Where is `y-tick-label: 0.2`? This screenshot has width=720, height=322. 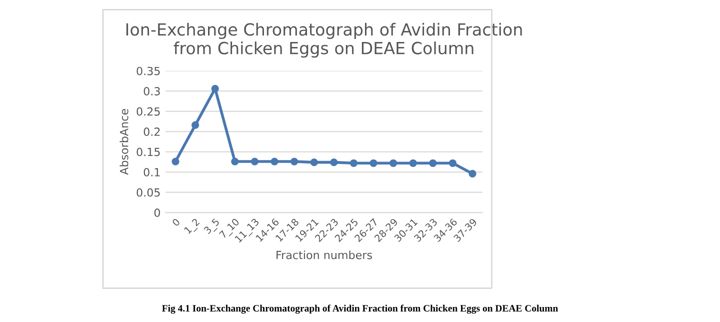
y-tick-label: 0.2 is located at coordinates (152, 132).